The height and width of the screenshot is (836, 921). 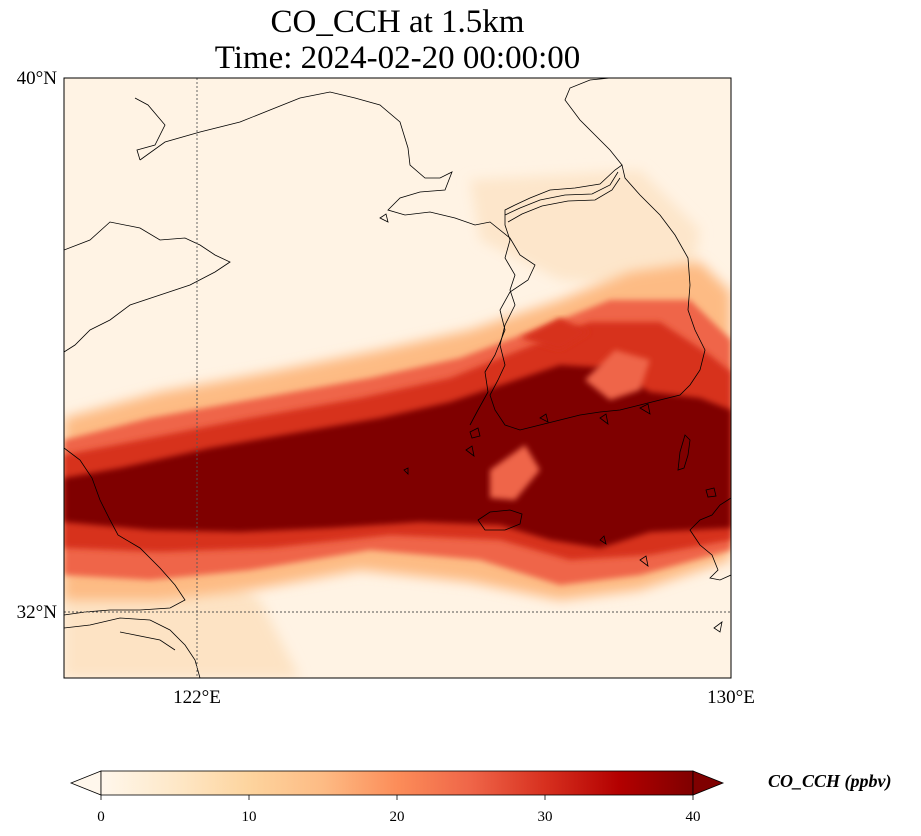 What do you see at coordinates (693, 817) in the screenshot?
I see `colorbar-tick-40: 40` at bounding box center [693, 817].